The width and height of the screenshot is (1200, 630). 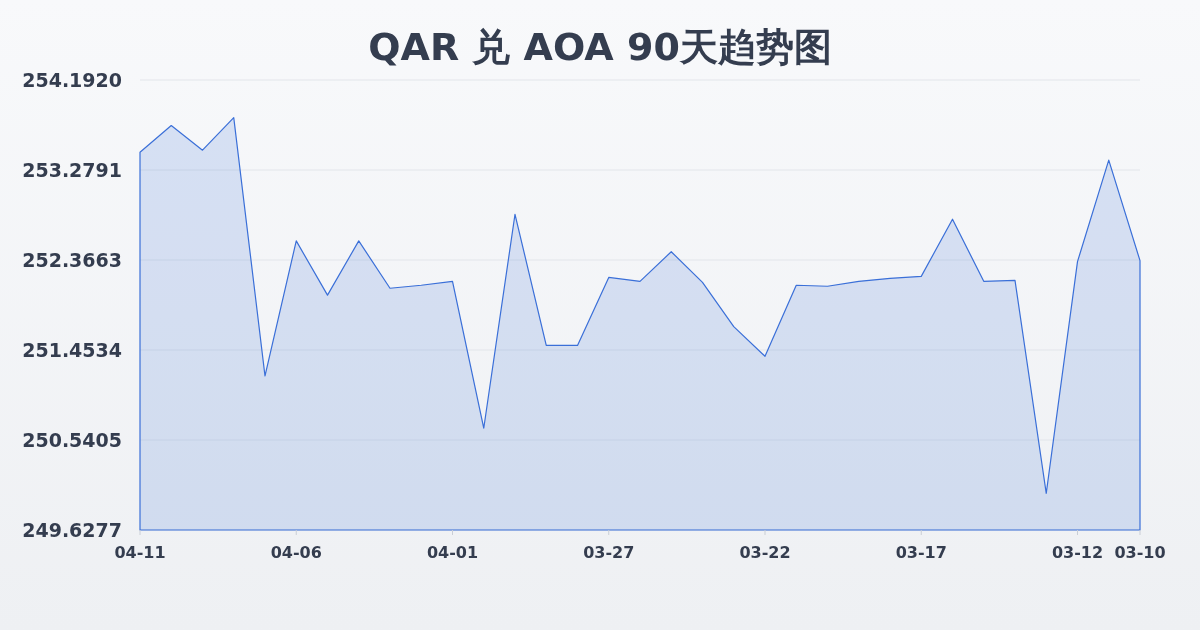 What do you see at coordinates (921, 552) in the screenshot?
I see `x-tick-label: 03-17` at bounding box center [921, 552].